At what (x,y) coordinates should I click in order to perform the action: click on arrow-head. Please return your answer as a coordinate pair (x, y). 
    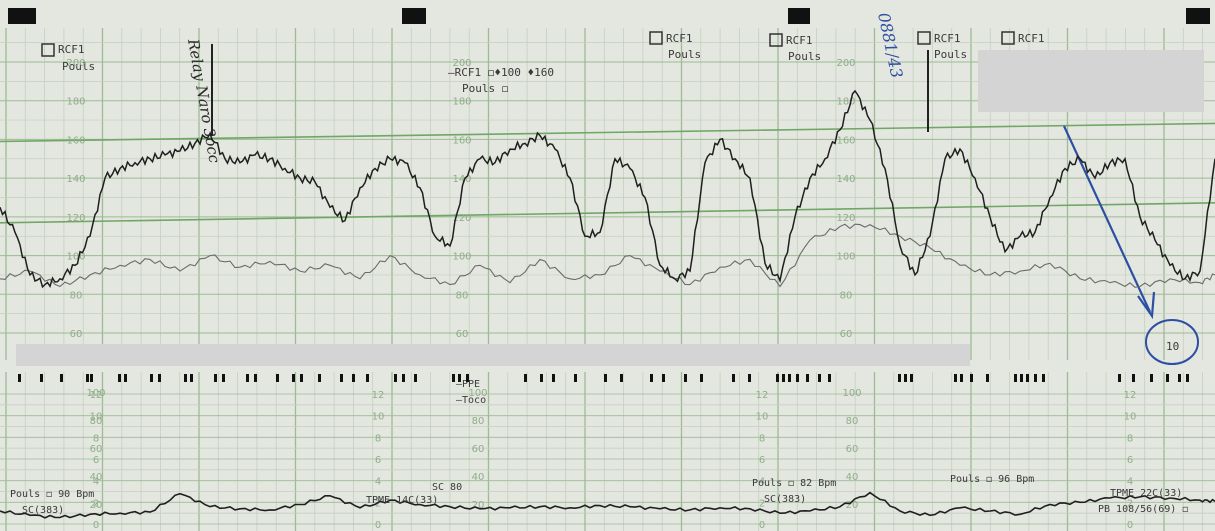
    Looking at the image, I should click on (1146, 305).